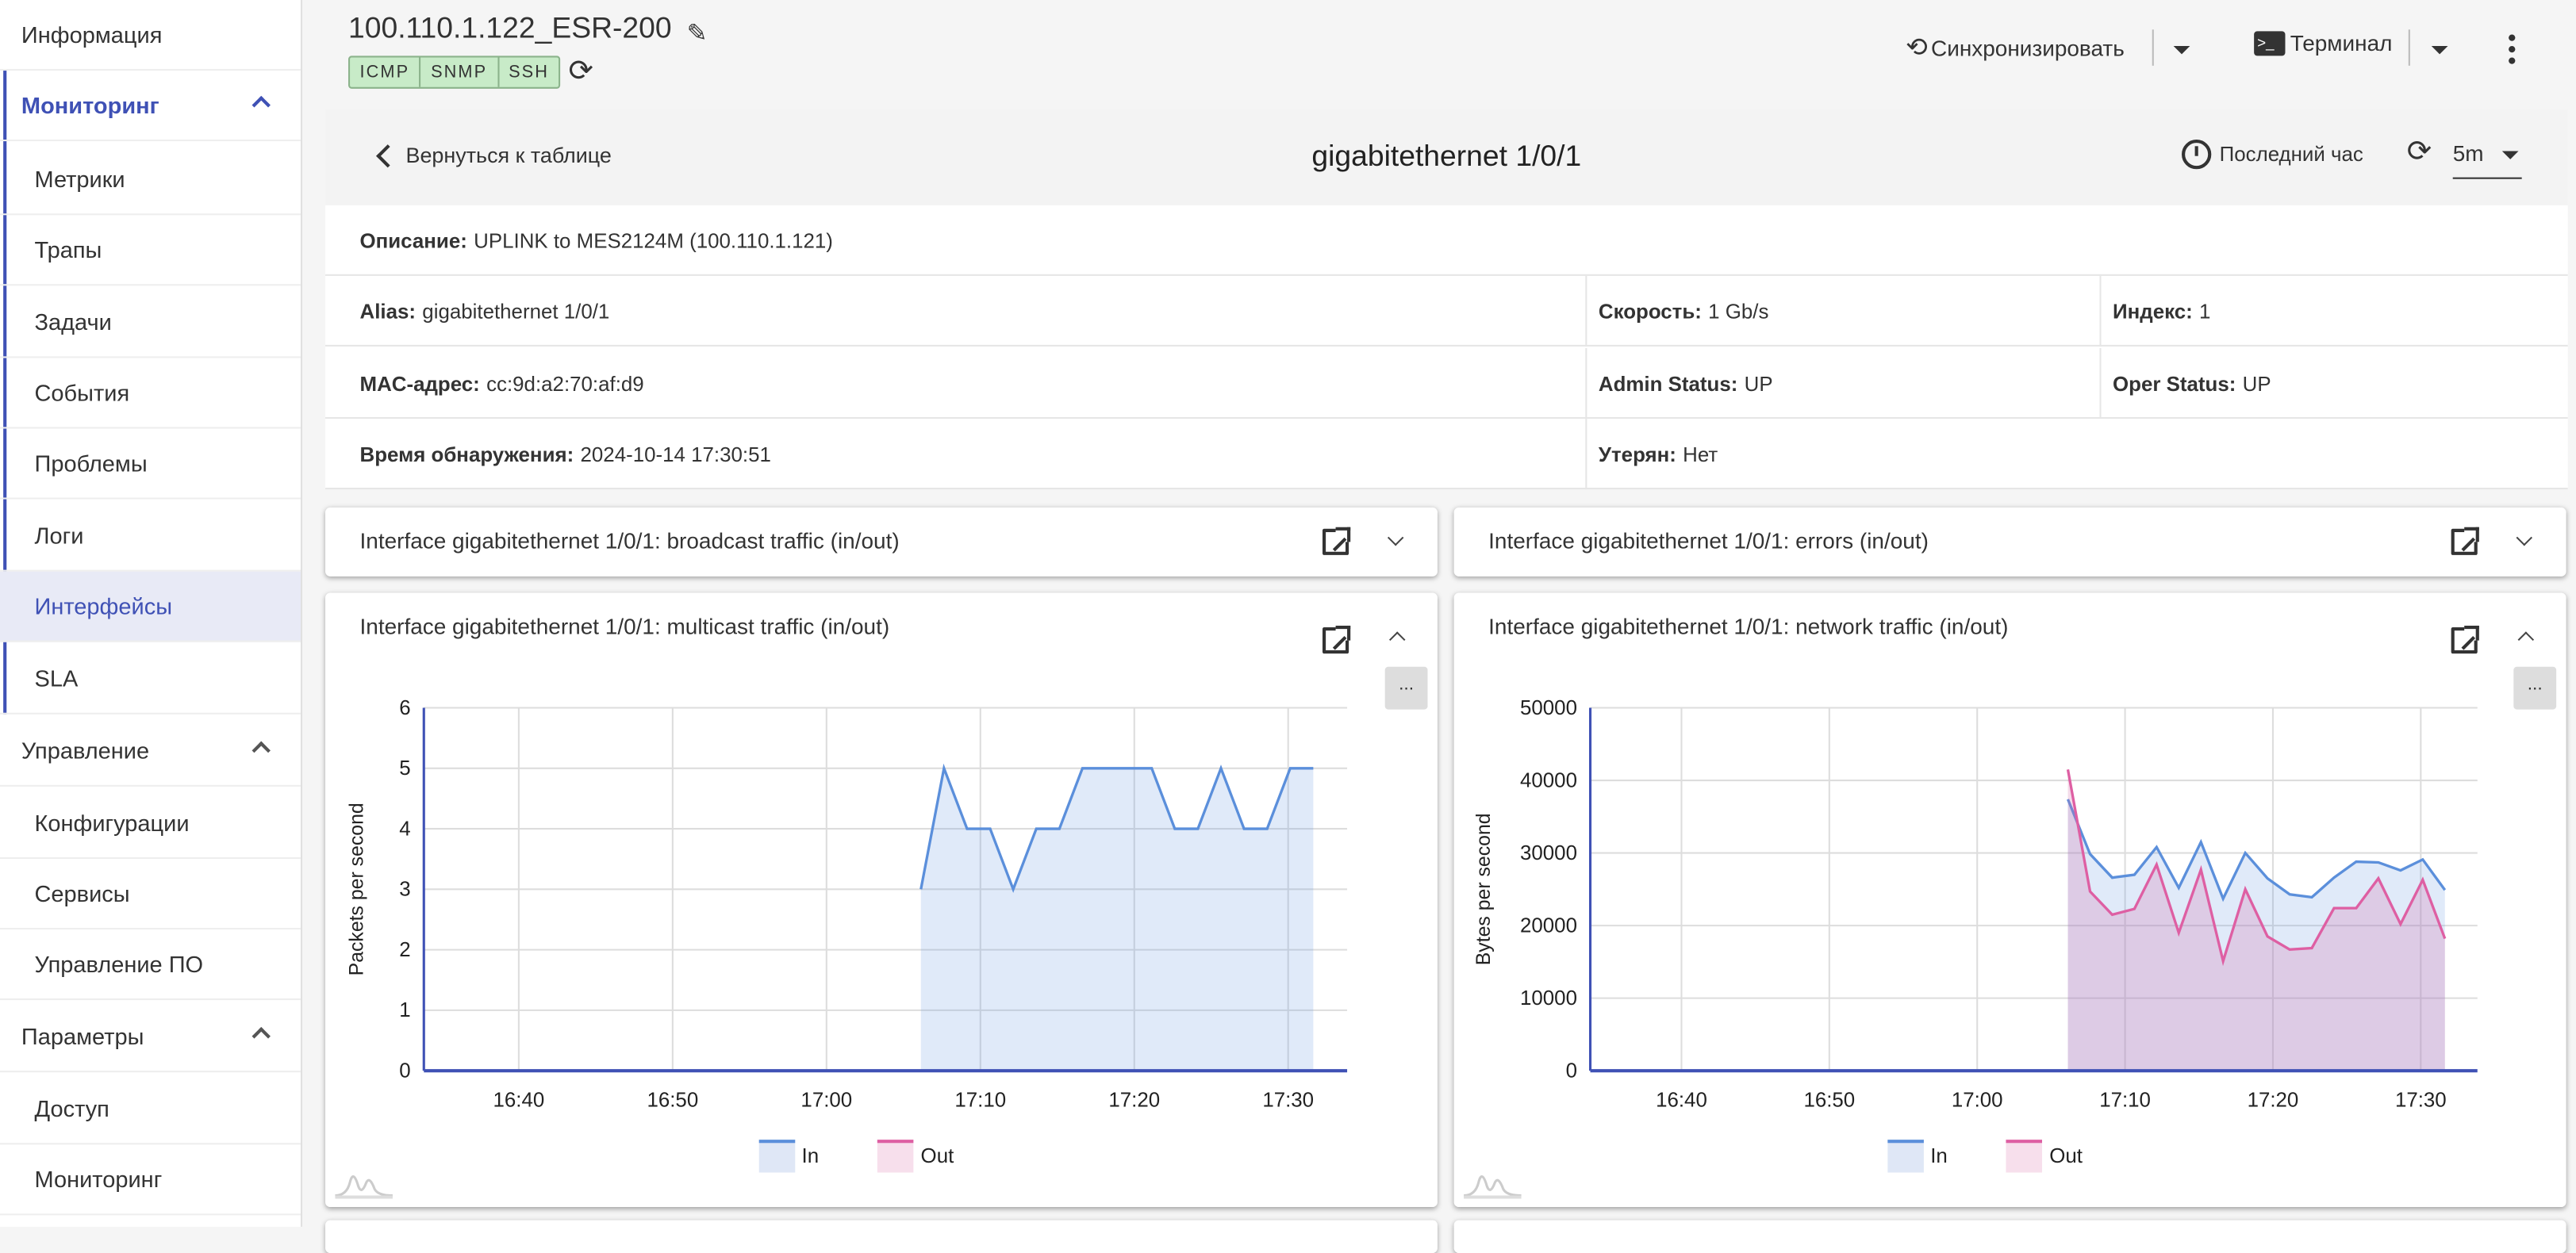  Describe the element at coordinates (1977, 1101) in the screenshot. I see `x-tick-label: 17:00` at that location.